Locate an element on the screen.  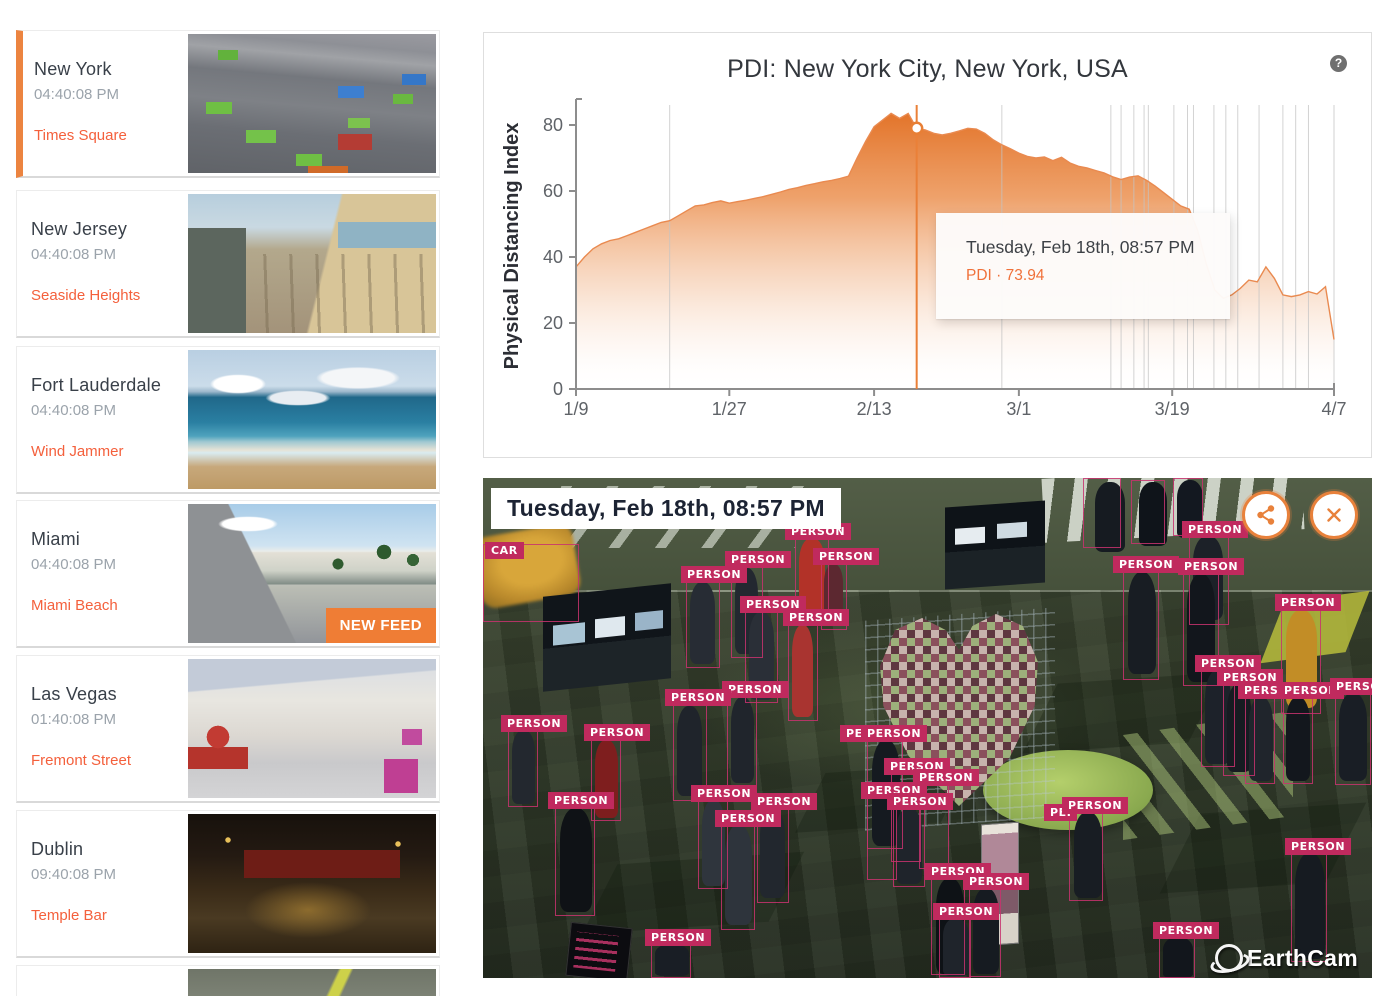
camera-card-fort-lauderdale: Fort Lauderdale 04:40:08 PM Wind Jammer is located at coordinates (228, 420).